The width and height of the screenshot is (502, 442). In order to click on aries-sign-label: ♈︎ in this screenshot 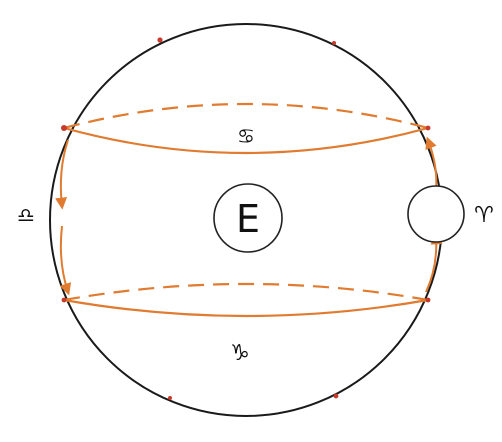, I will do `click(484, 215)`.